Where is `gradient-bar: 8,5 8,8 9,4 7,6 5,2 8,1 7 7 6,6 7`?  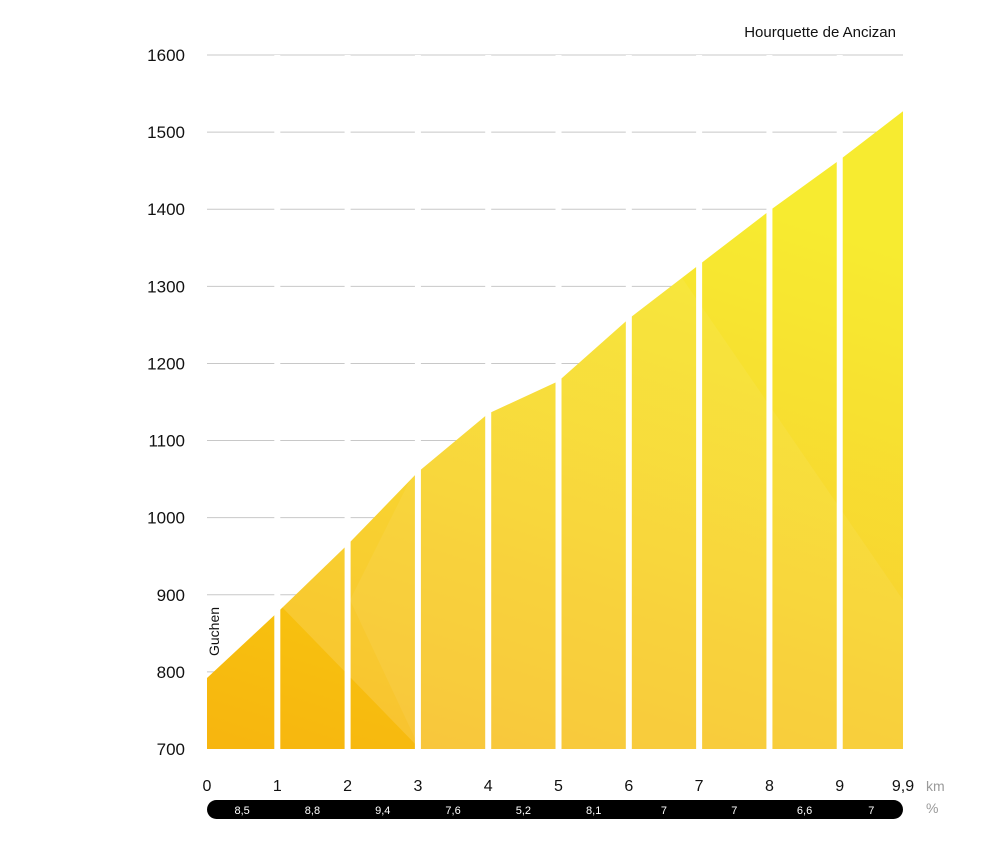
gradient-bar: 8,5 8,8 9,4 7,6 5,2 8,1 7 7 6,6 7 is located at coordinates (555, 809).